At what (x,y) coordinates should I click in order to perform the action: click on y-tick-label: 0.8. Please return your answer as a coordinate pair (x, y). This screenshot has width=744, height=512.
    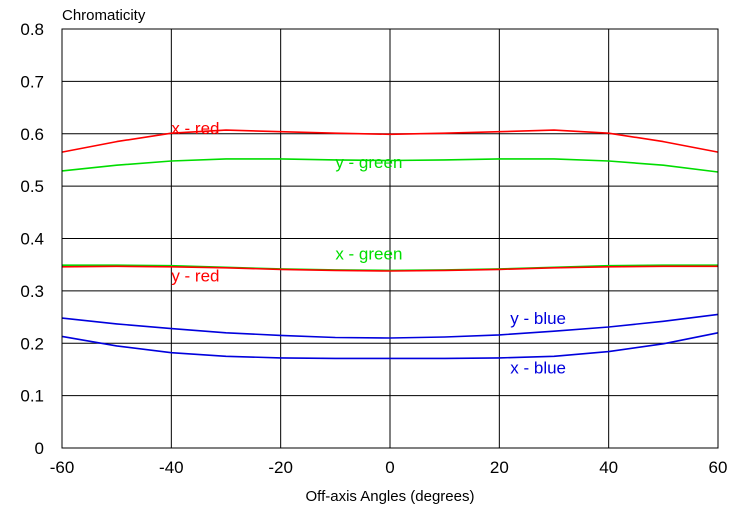
    Looking at the image, I should click on (32, 29).